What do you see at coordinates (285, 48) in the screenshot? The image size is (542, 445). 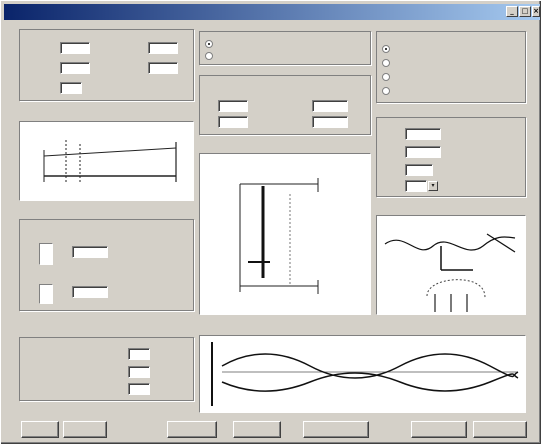 I see `data-panel` at bounding box center [285, 48].